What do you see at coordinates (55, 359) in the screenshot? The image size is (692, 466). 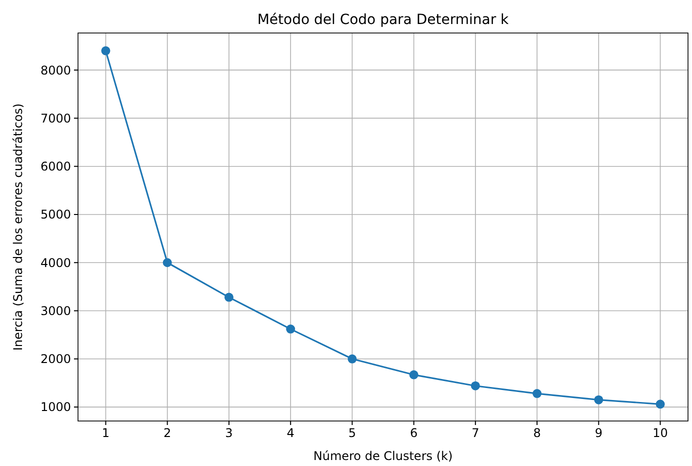 I see `y-tick-label: 2000` at bounding box center [55, 359].